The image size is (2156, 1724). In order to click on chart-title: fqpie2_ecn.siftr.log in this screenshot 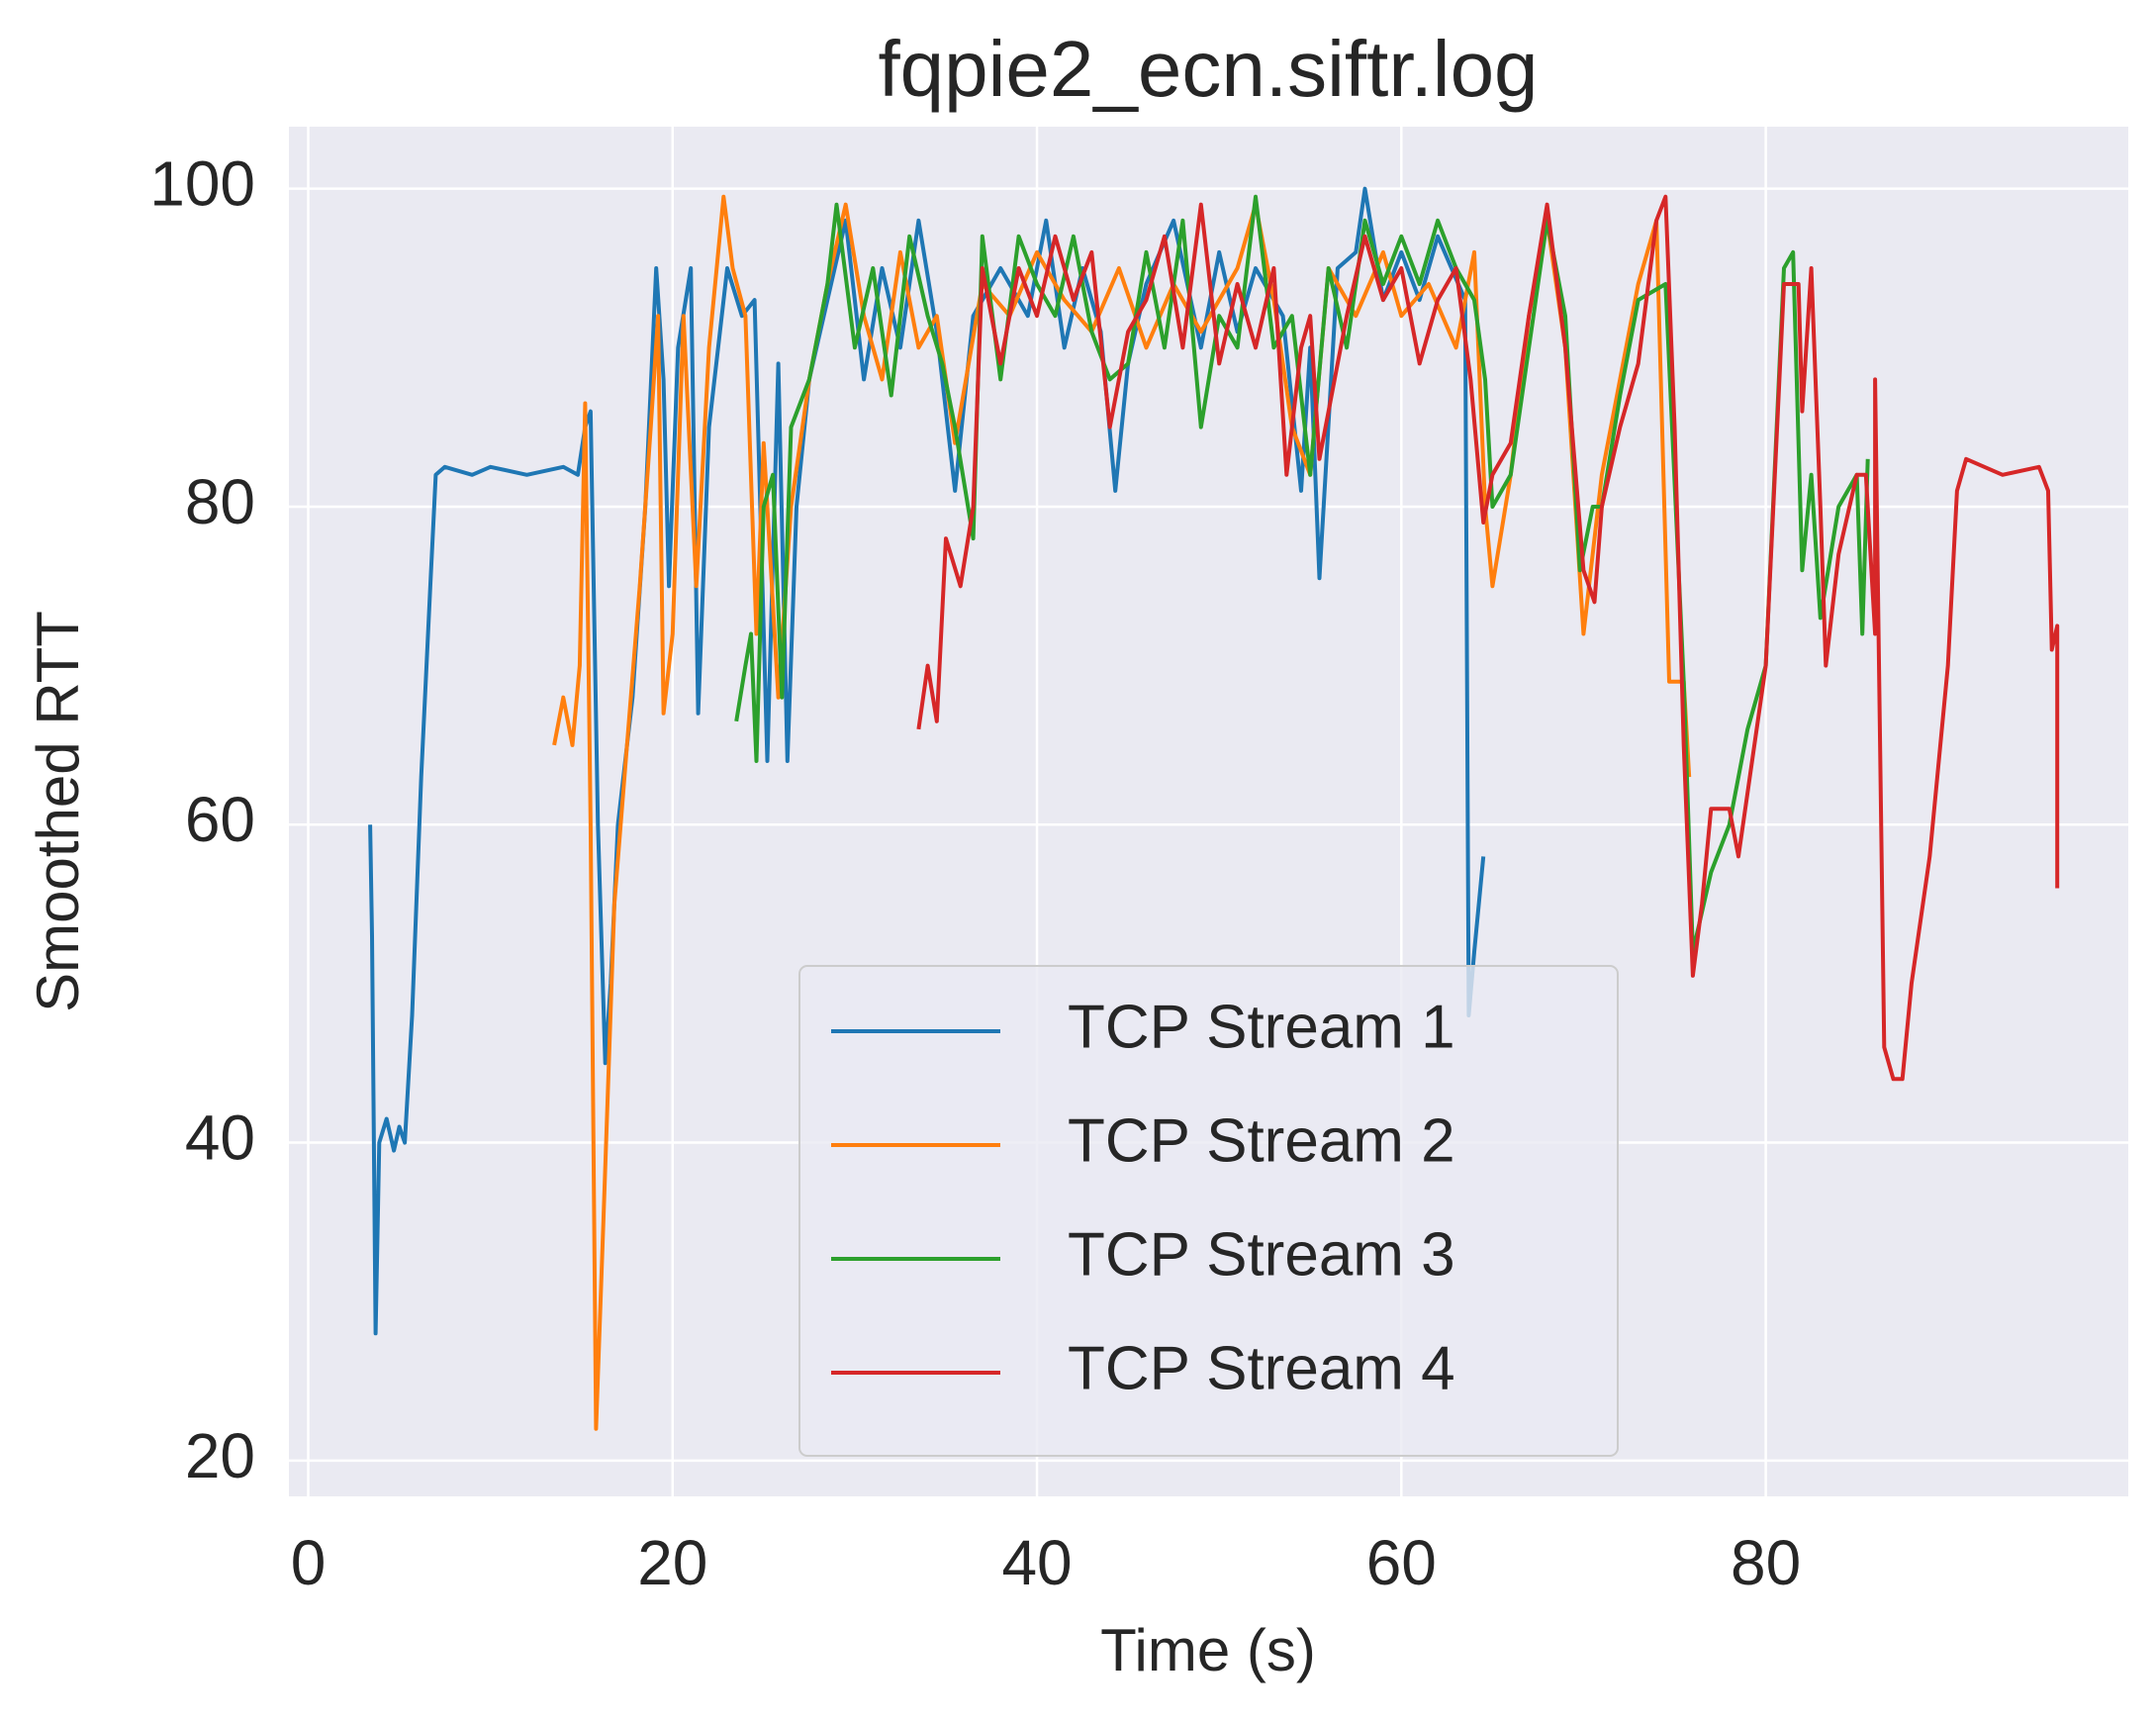, I will do `click(1208, 69)`.